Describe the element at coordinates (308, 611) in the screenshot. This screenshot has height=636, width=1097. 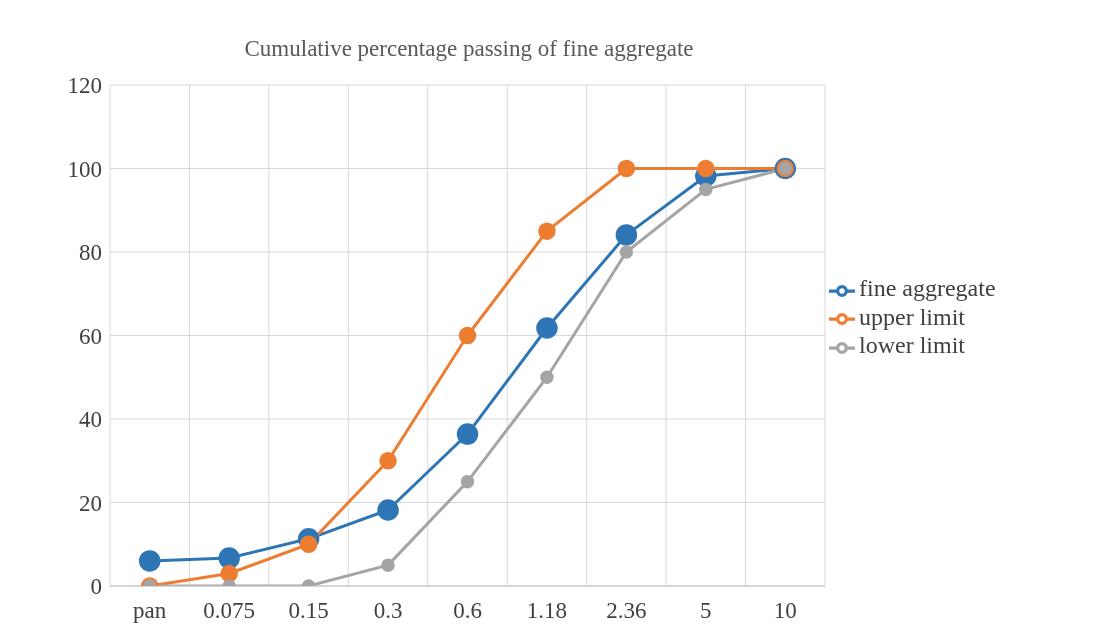
I see `x-tick-label: 0.15` at that location.